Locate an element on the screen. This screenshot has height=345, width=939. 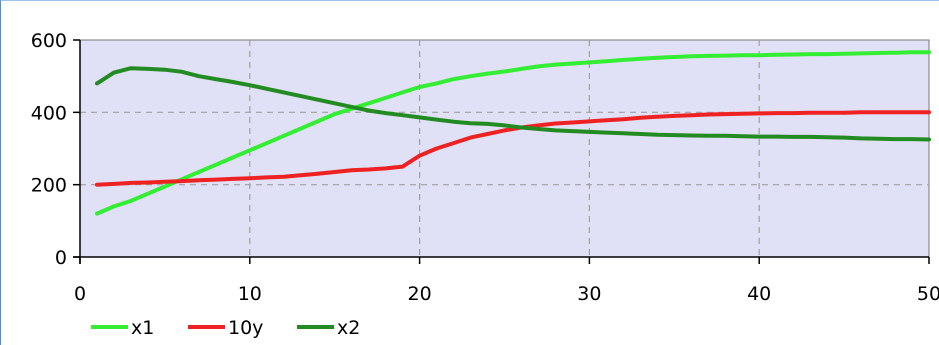
y-tick-label: 400 is located at coordinates (49, 113).